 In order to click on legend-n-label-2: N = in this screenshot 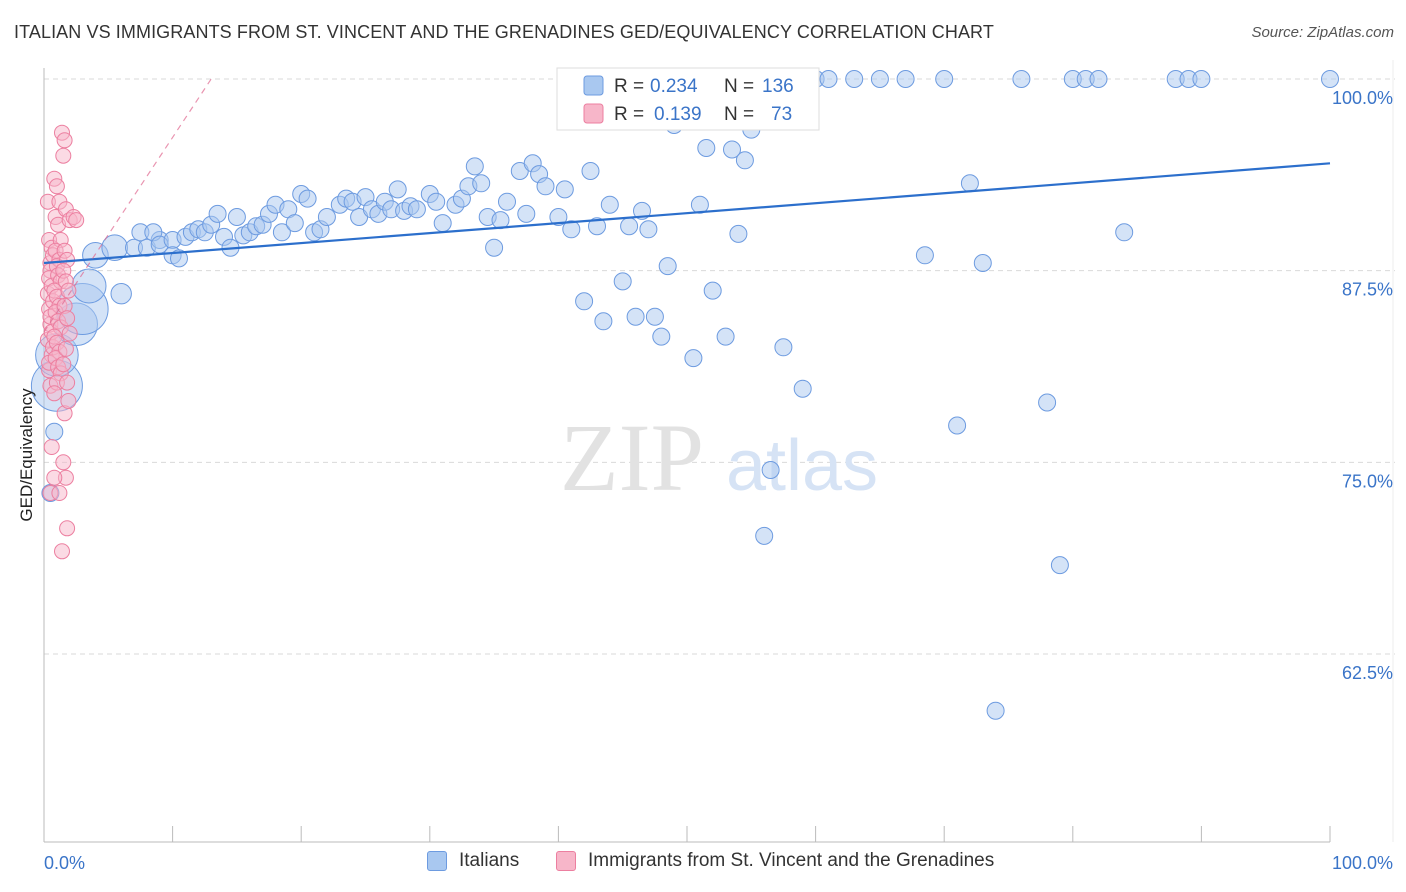, I will do `click(739, 114)`.